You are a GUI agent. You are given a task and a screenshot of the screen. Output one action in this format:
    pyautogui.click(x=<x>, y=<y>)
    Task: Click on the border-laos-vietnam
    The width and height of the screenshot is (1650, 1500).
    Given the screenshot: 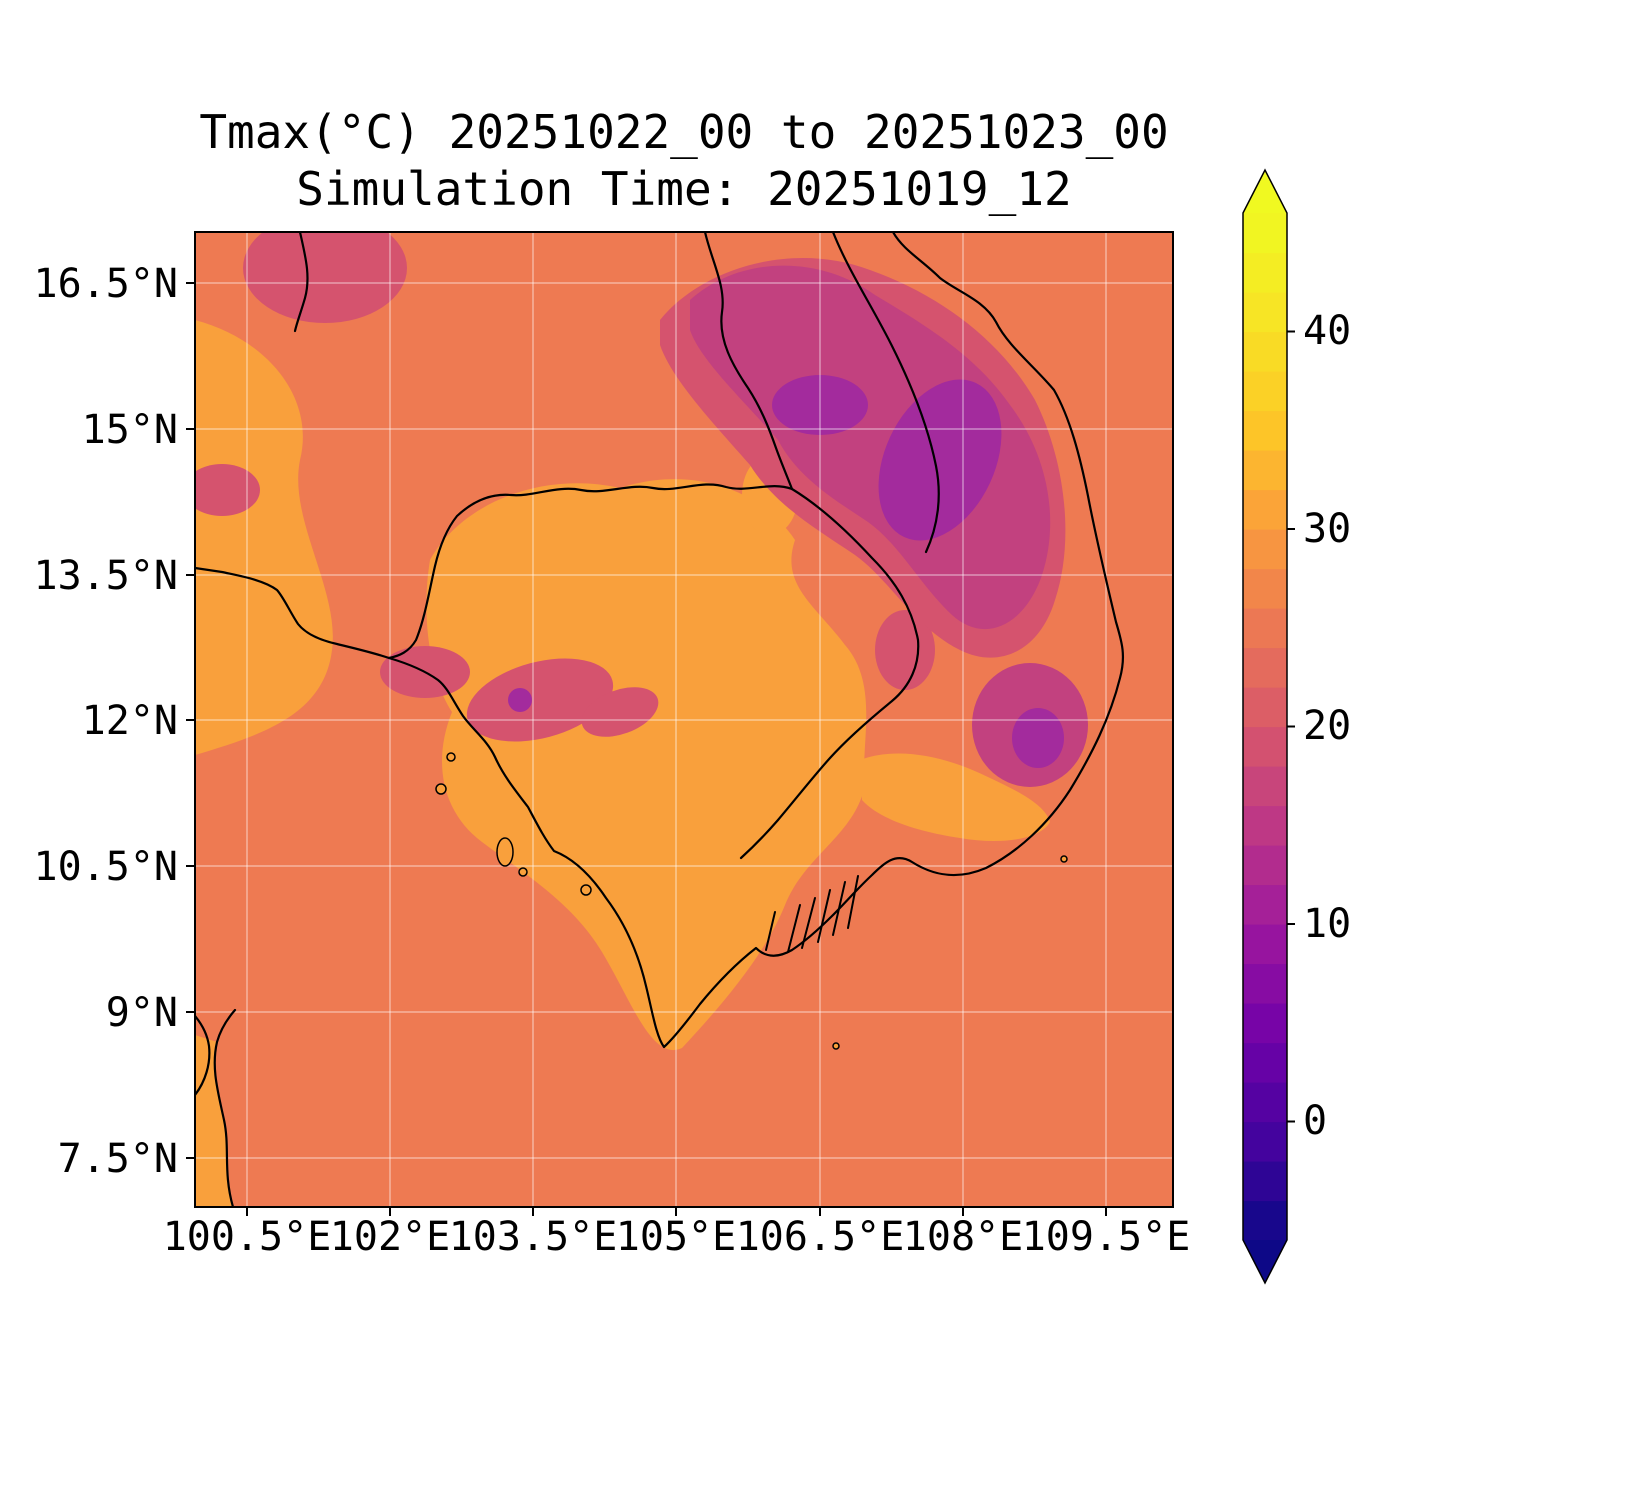 What is the action you would take?
    pyautogui.click(x=885, y=393)
    